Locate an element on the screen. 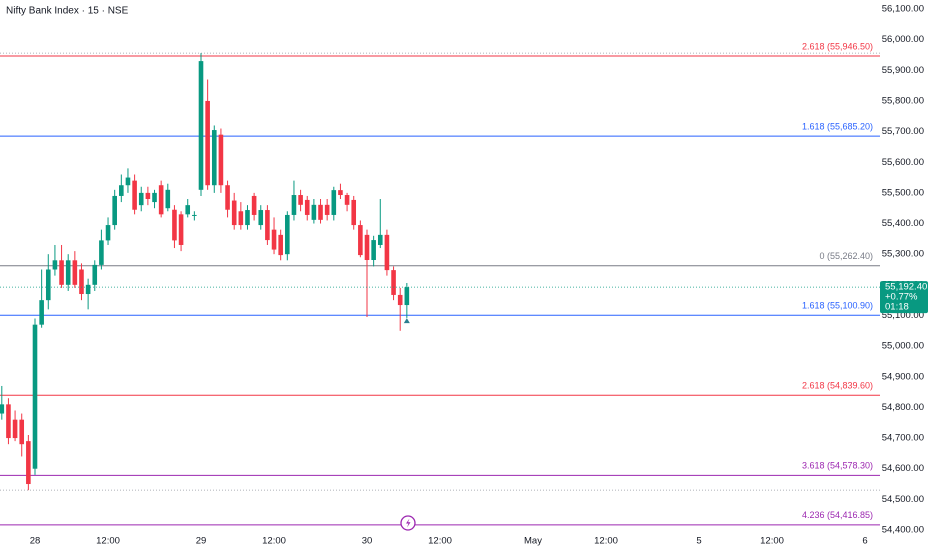 This screenshot has height=550, width=932. price-tag-change: +0.77% is located at coordinates (901, 297).